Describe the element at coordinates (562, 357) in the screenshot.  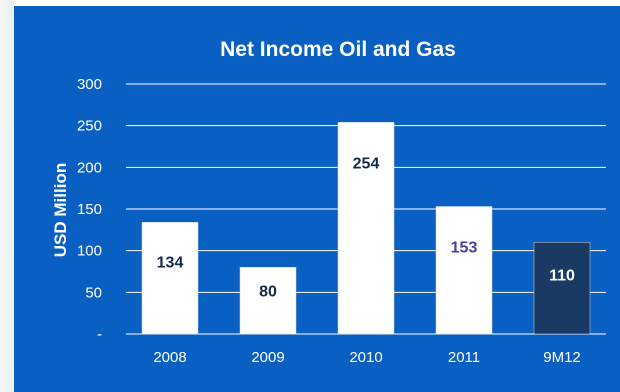
I see `x-tick-label: 9M12` at that location.